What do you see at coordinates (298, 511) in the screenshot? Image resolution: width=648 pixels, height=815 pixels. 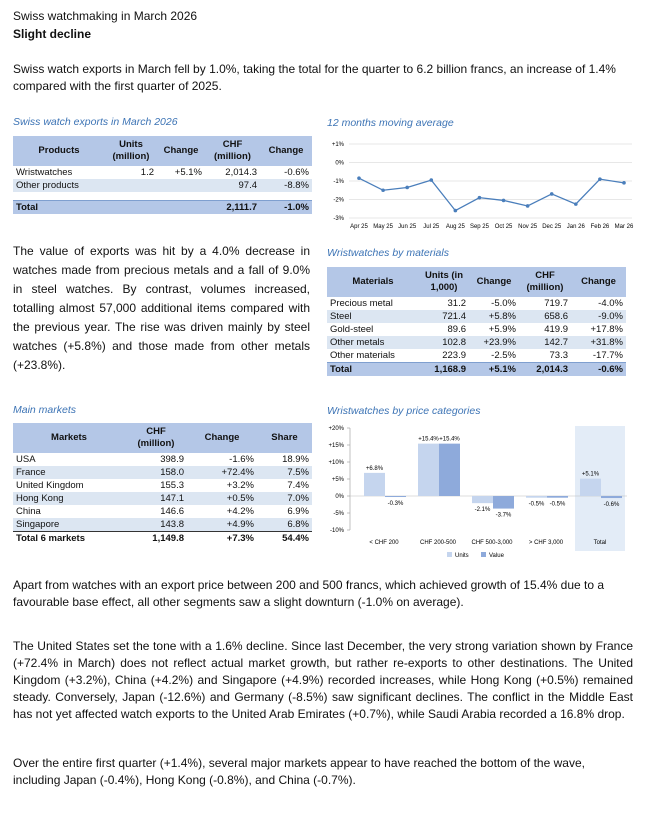 I see `table-cell: 6.9%` at bounding box center [298, 511].